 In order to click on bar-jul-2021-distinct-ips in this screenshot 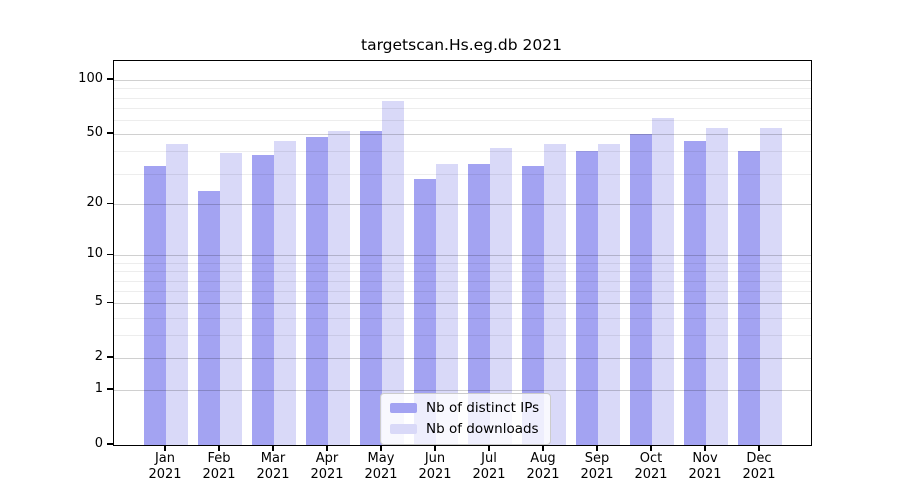, I will do `click(479, 304)`.